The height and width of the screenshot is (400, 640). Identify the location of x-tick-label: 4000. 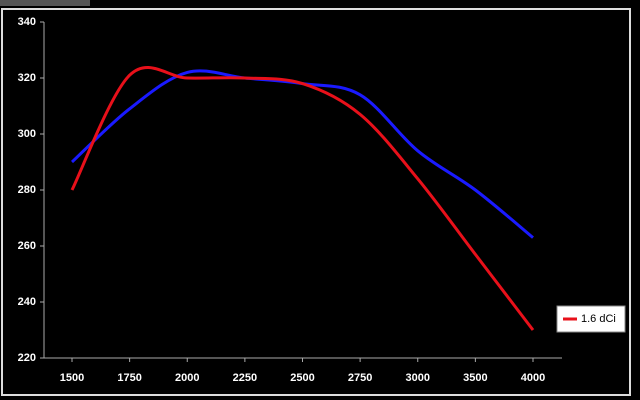
(533, 378).